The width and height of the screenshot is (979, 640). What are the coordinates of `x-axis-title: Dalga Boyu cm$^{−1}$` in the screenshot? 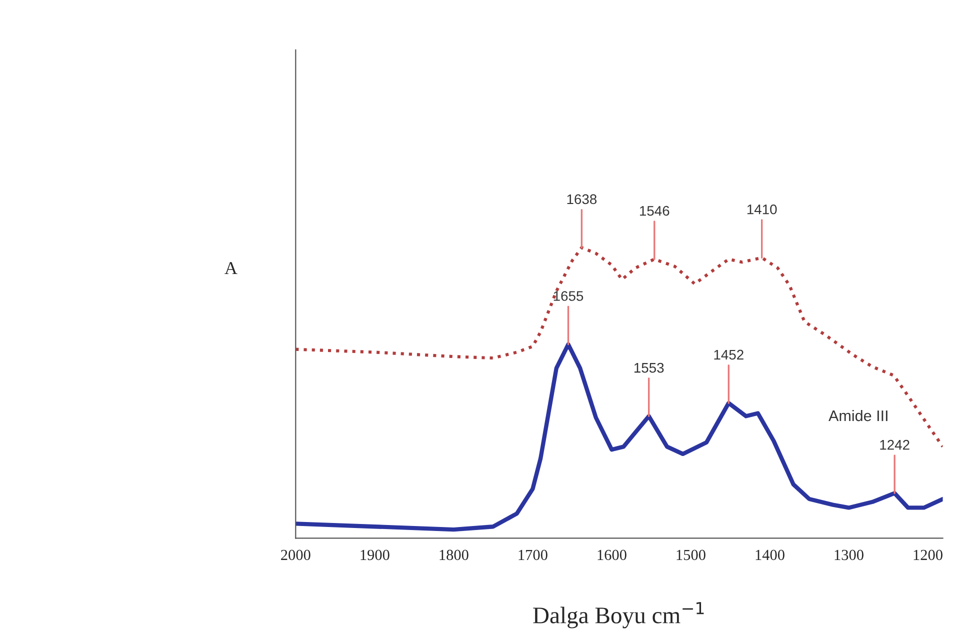 It's located at (618, 615).